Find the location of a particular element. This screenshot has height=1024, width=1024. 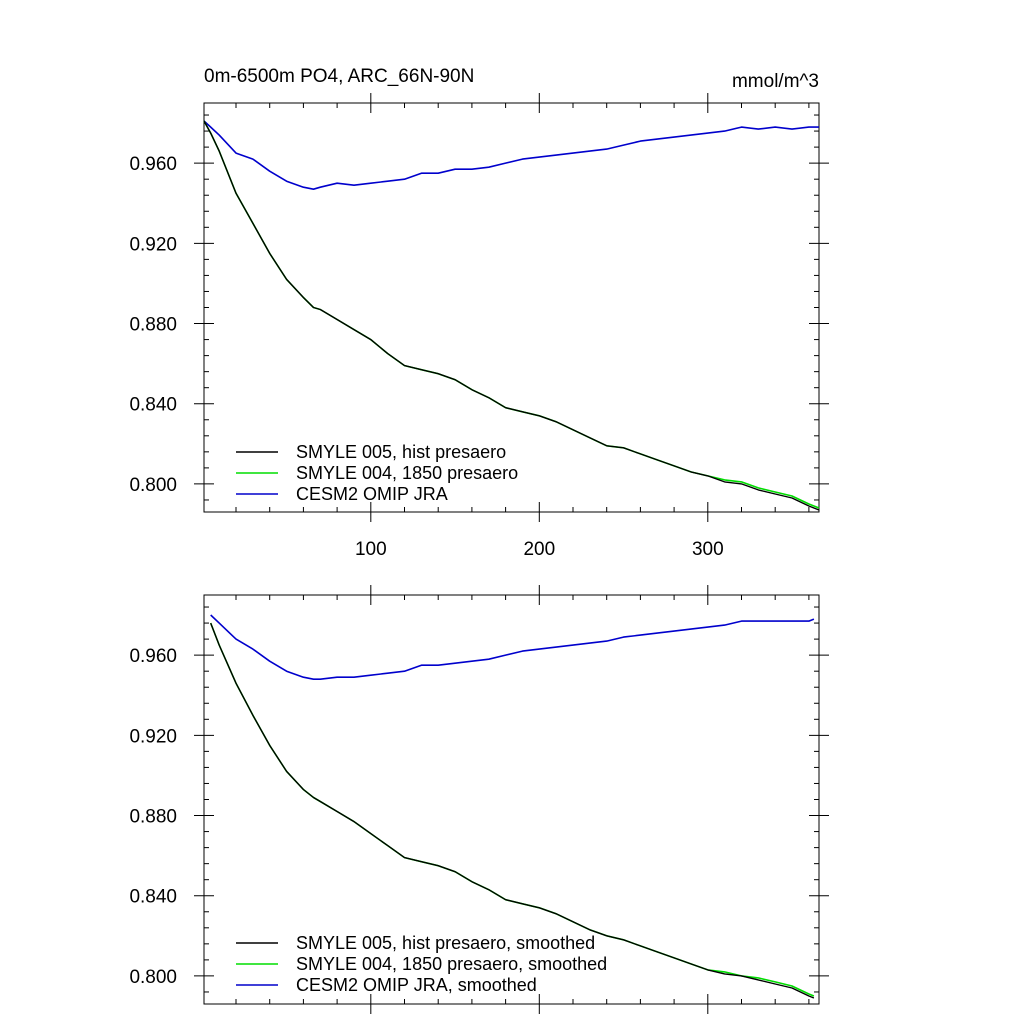

x-tick-label: 300 is located at coordinates (708, 549).